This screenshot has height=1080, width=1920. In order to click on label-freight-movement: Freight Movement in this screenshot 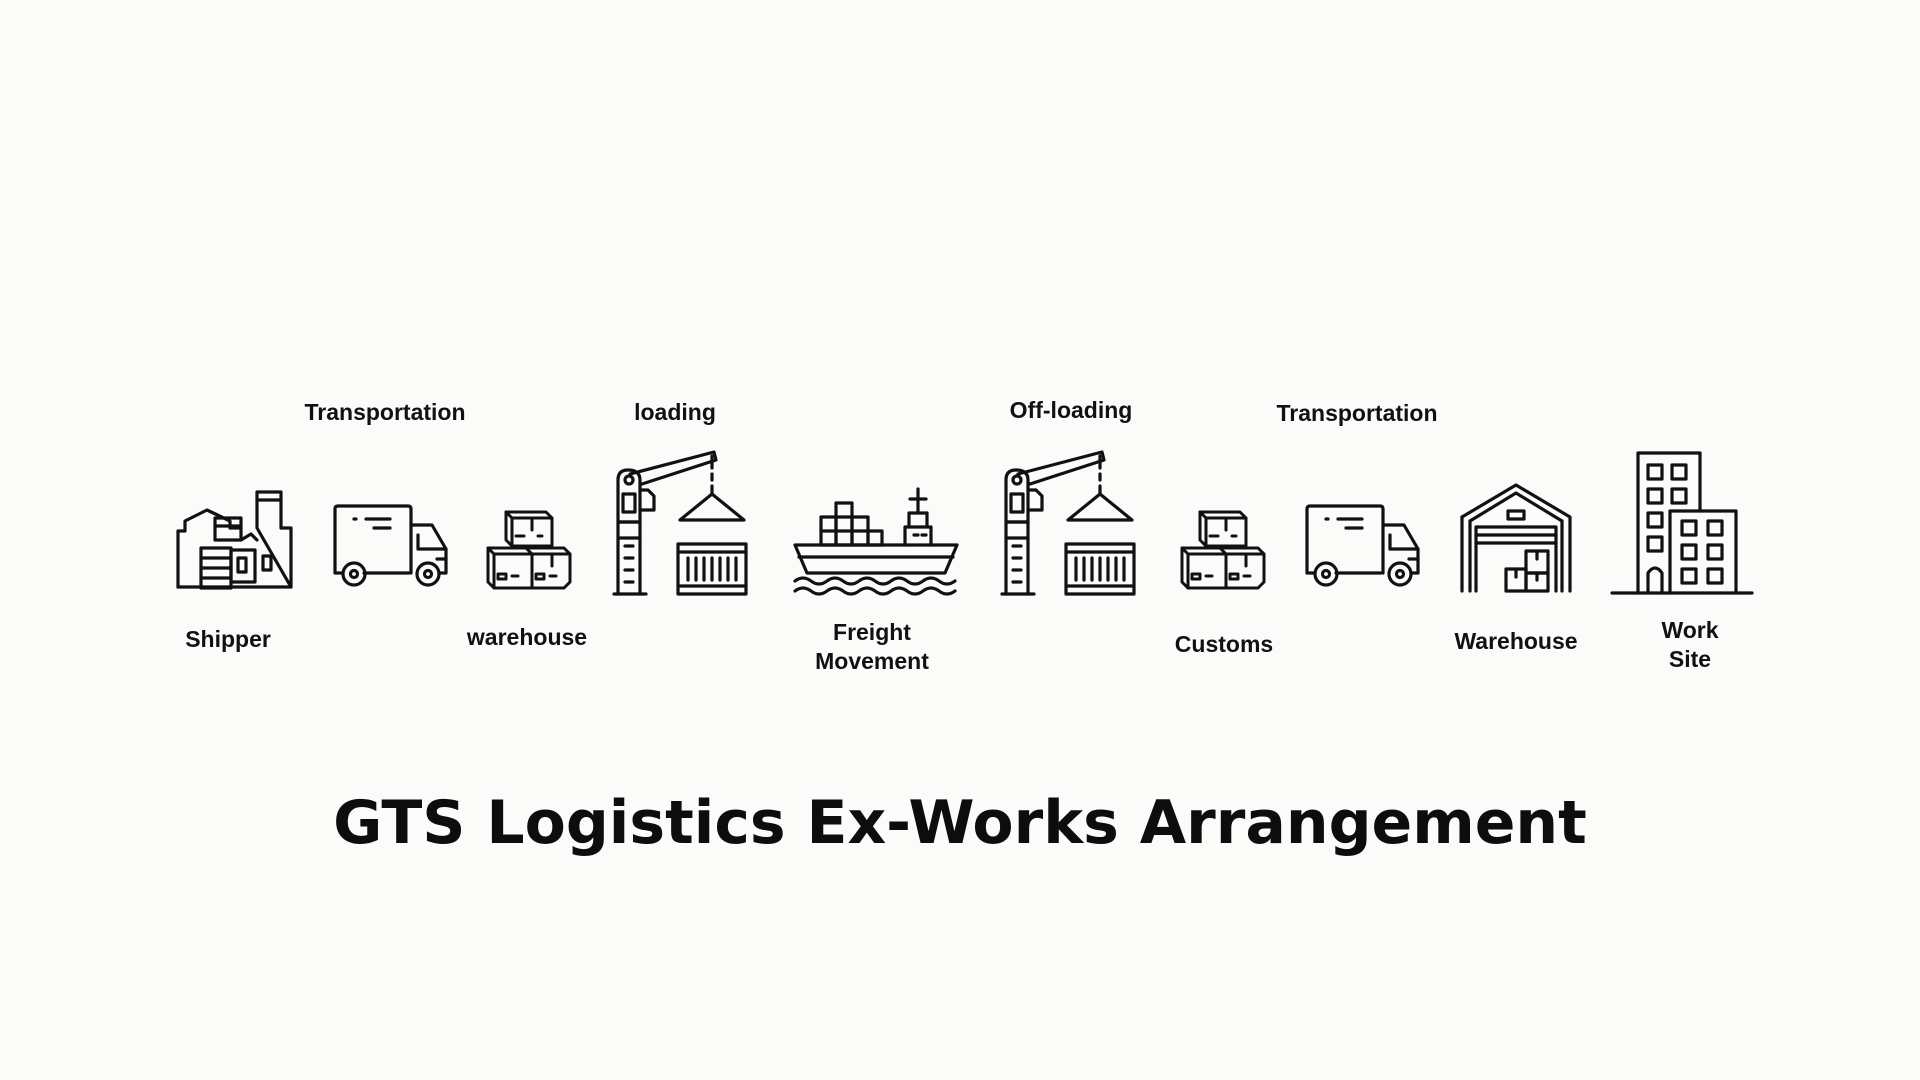, I will do `click(872, 646)`.